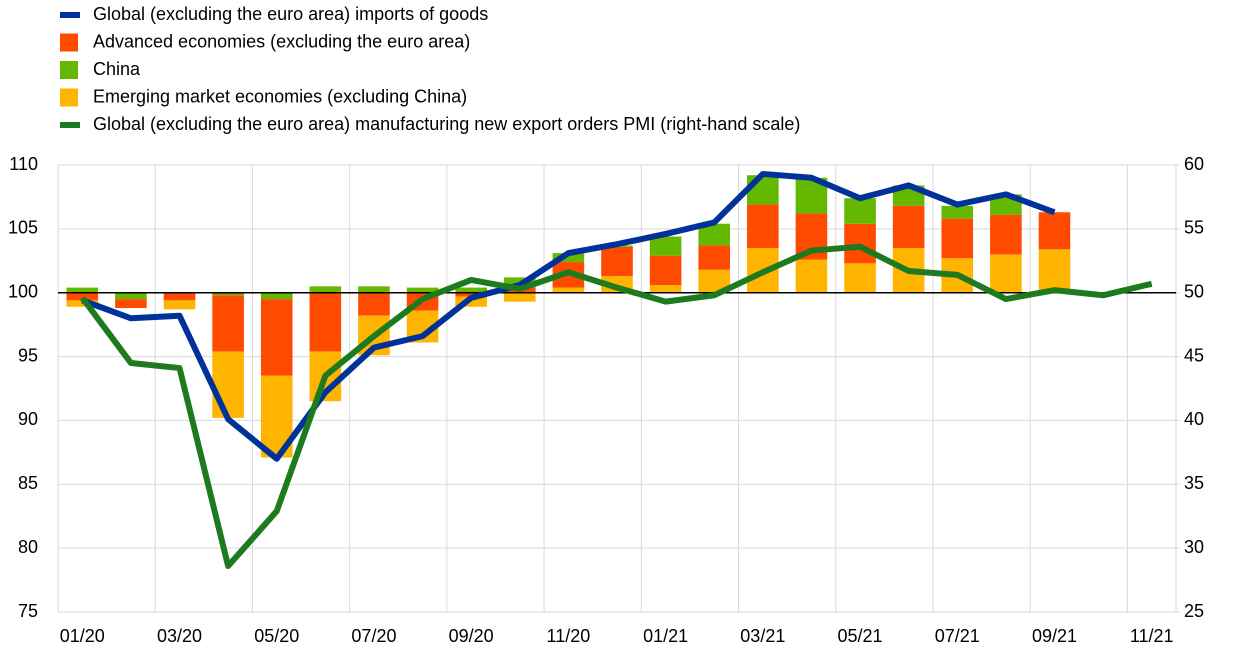 The height and width of the screenshot is (663, 1240). What do you see at coordinates (179, 636) in the screenshot?
I see `x-tick-label: 03/20` at bounding box center [179, 636].